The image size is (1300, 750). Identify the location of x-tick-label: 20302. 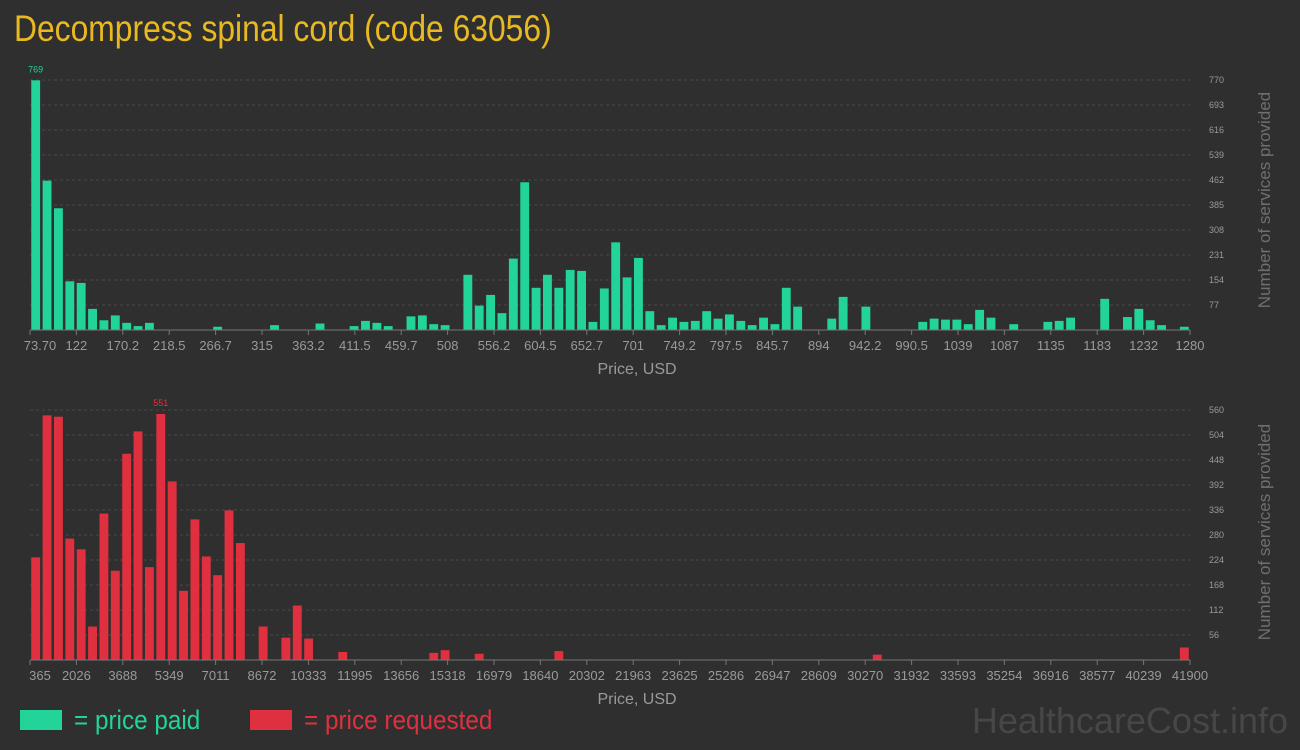
(587, 675).